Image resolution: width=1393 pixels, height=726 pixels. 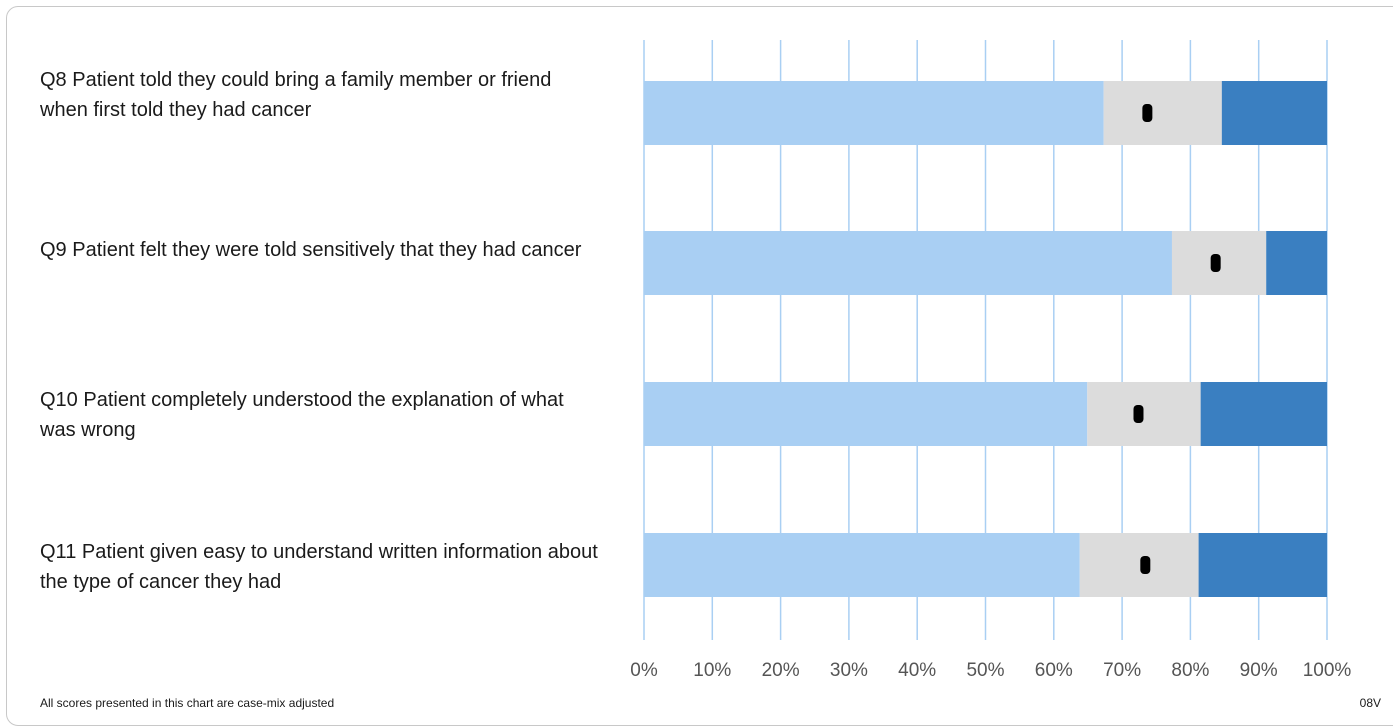 What do you see at coordinates (849, 670) in the screenshot?
I see `x-tick-label-3: 30%` at bounding box center [849, 670].